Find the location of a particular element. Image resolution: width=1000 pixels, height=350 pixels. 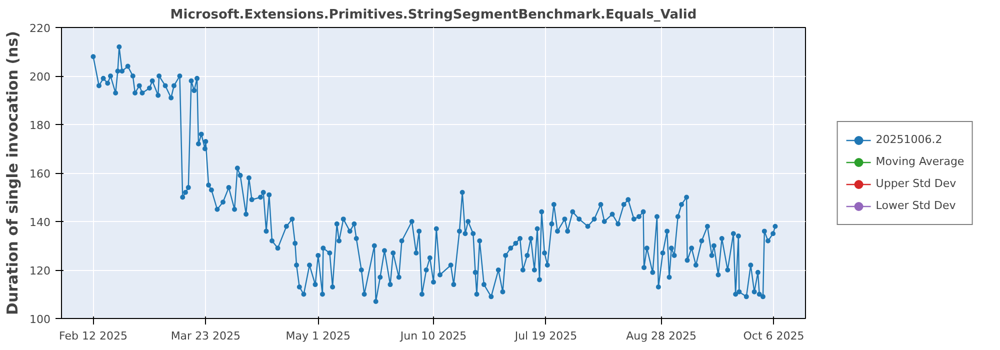

y-tick-label: 160 is located at coordinates (40, 174).